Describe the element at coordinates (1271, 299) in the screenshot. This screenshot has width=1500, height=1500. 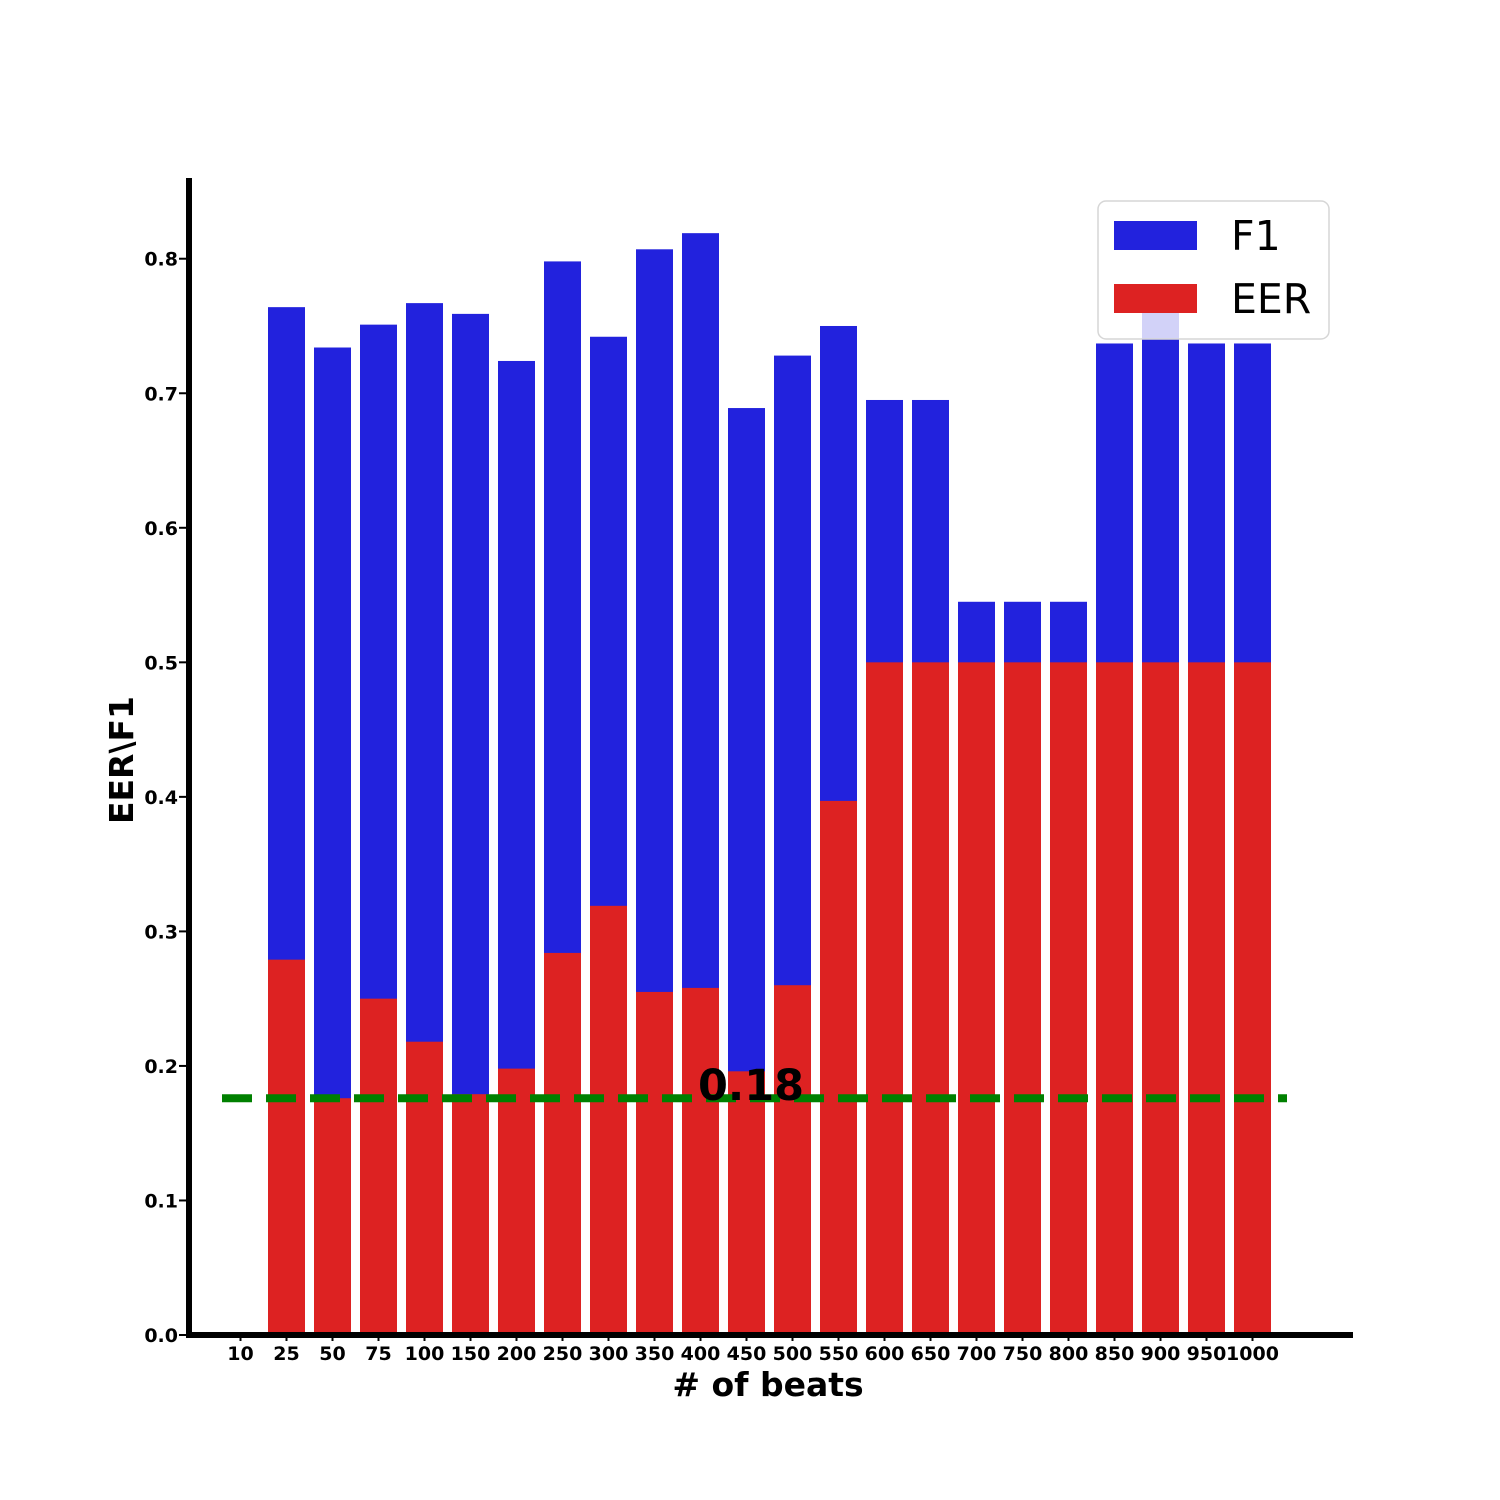
I see `legend-label-eer: EER` at that location.